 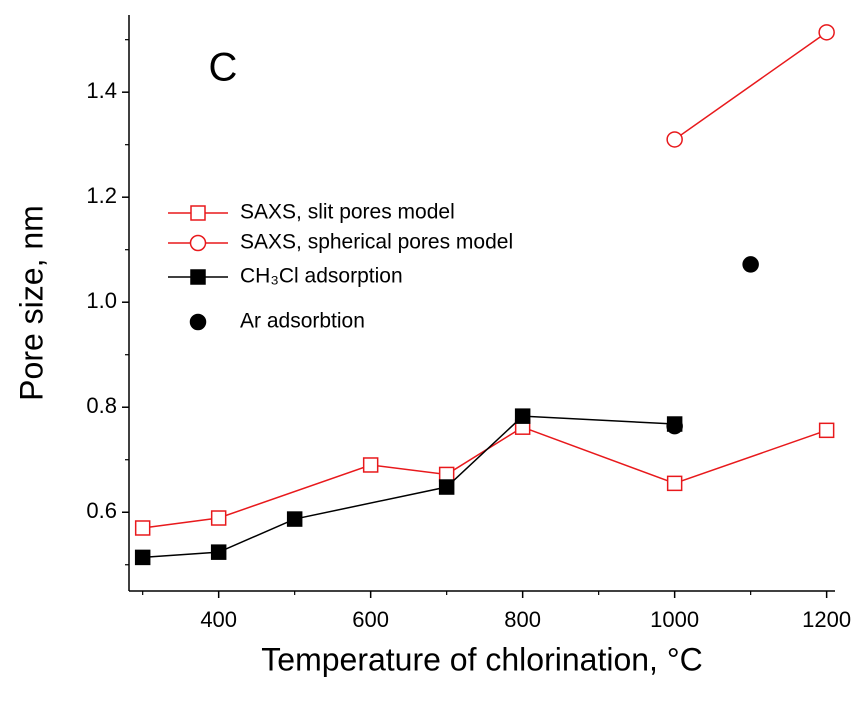 What do you see at coordinates (481, 659) in the screenshot?
I see `x-axis-label: Temperature of chlorination, °C` at bounding box center [481, 659].